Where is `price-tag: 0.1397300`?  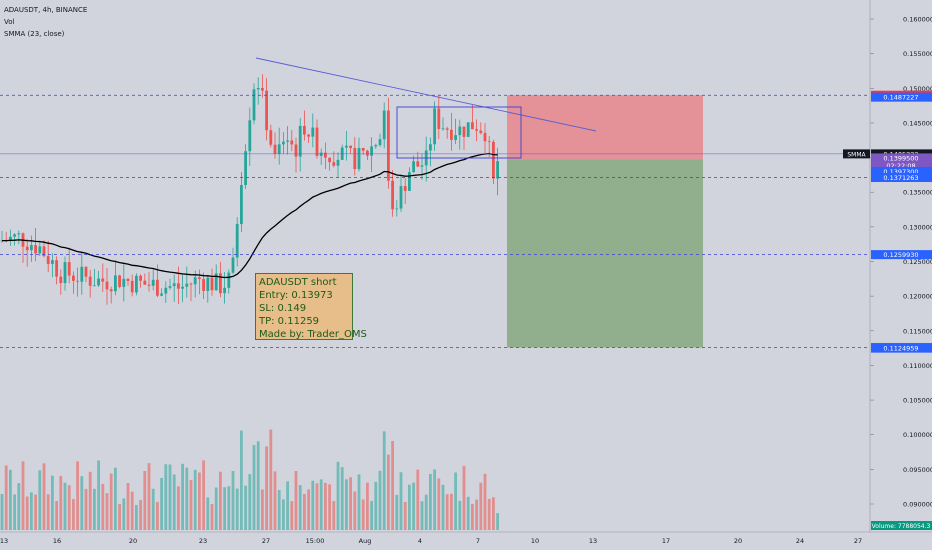
price-tag: 0.1397300 is located at coordinates (901, 171).